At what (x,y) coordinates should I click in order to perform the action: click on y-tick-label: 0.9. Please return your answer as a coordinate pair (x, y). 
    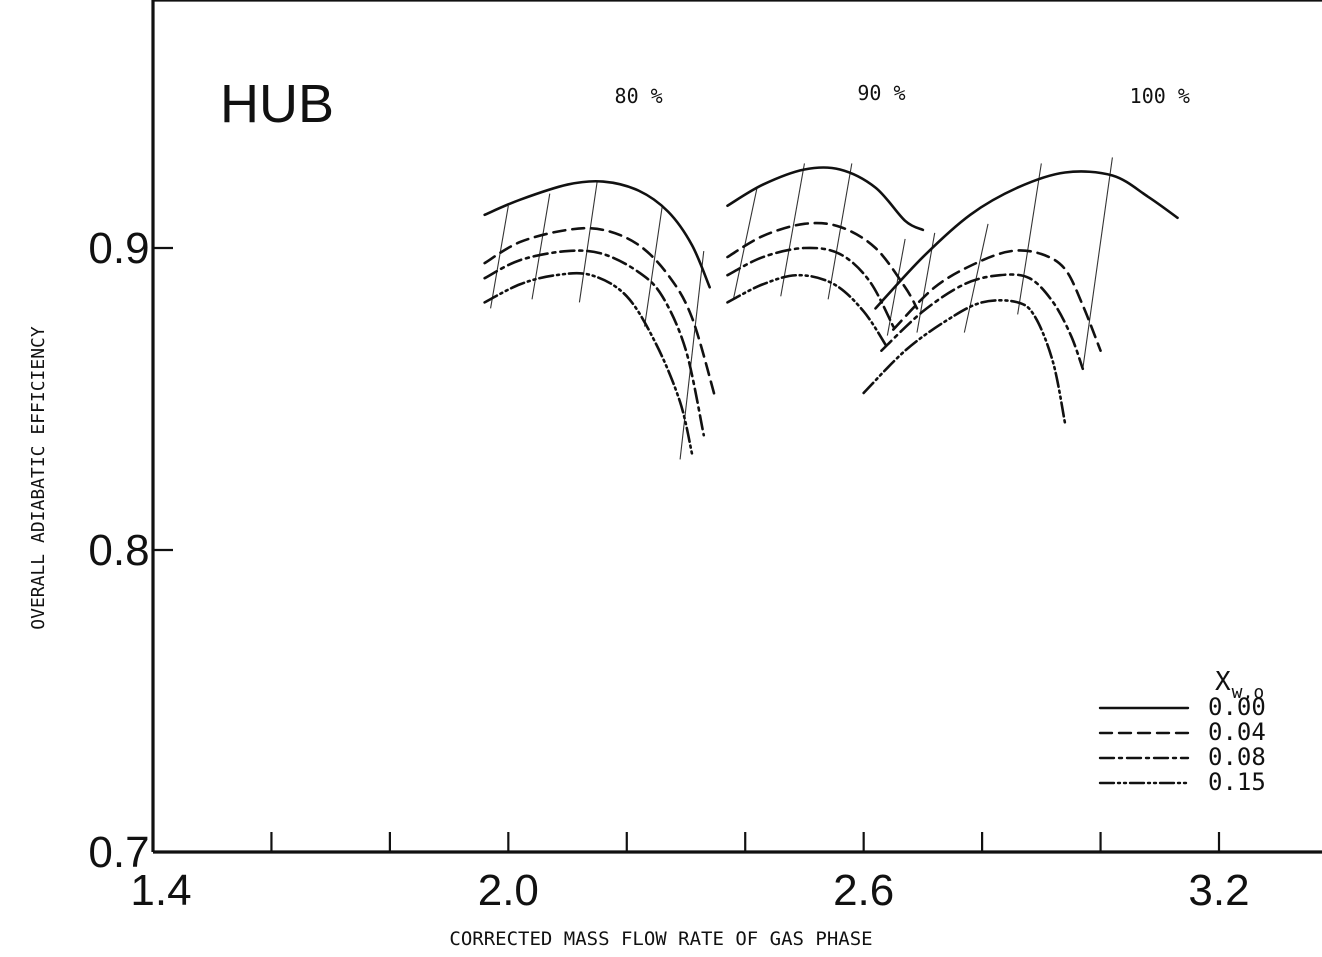
    Looking at the image, I should click on (118, 248).